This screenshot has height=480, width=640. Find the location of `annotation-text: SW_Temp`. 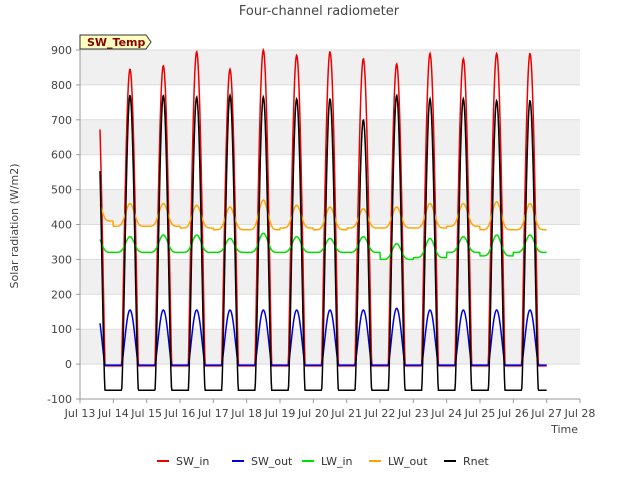

annotation-text: SW_Temp is located at coordinates (116, 42).